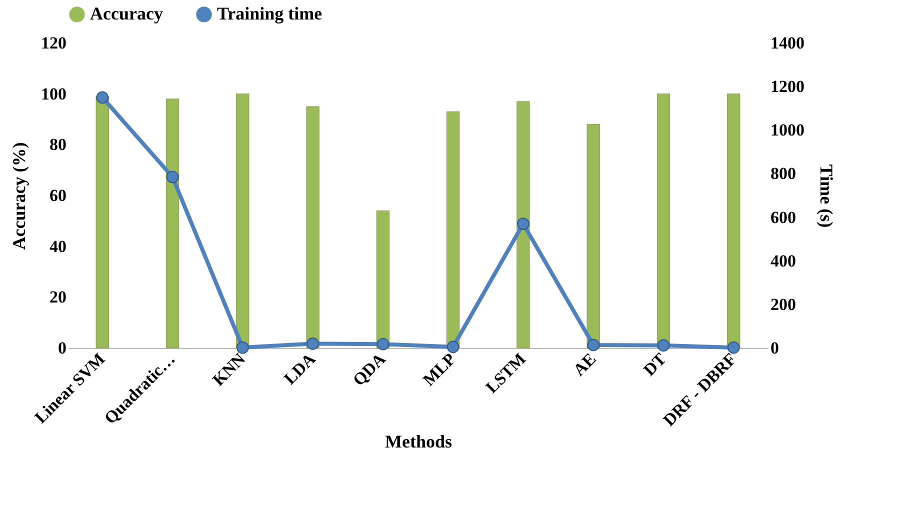 This screenshot has width=918, height=520. What do you see at coordinates (585, 364) in the screenshot?
I see `x-tick-label: AE` at bounding box center [585, 364].